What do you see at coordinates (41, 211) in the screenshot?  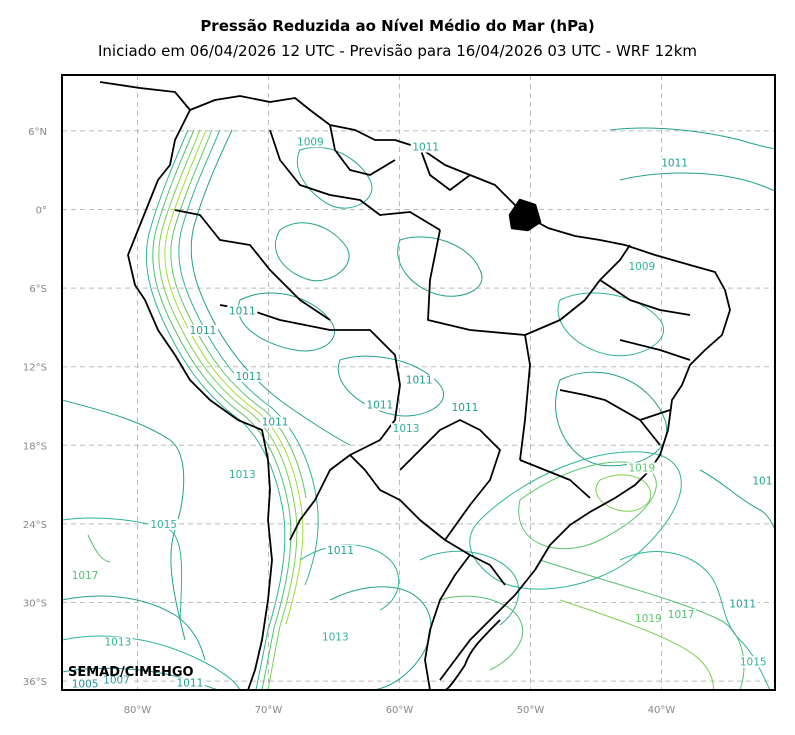 I see `lat-tick-label: 0°` at bounding box center [41, 211].